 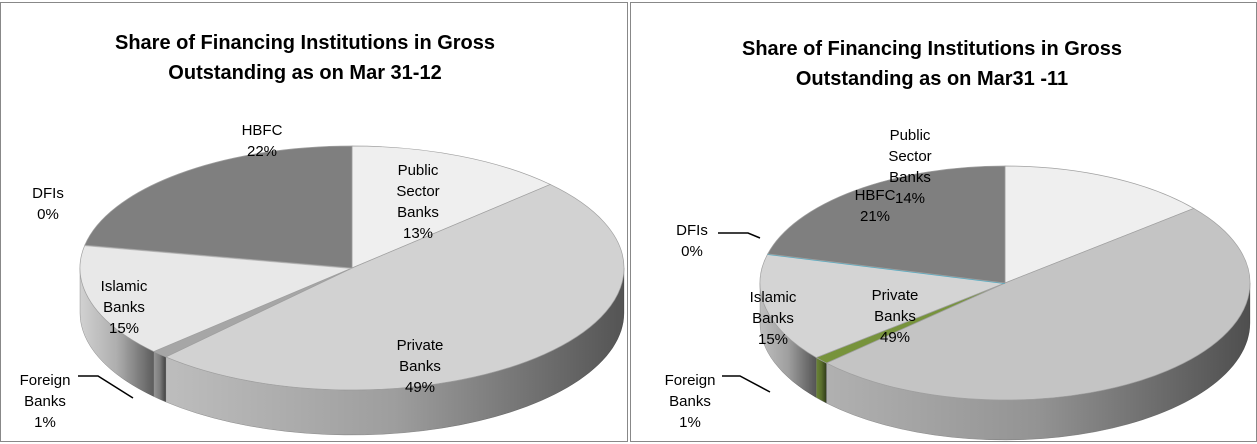 What do you see at coordinates (875, 216) in the screenshot?
I see `value-label: 21%` at bounding box center [875, 216].